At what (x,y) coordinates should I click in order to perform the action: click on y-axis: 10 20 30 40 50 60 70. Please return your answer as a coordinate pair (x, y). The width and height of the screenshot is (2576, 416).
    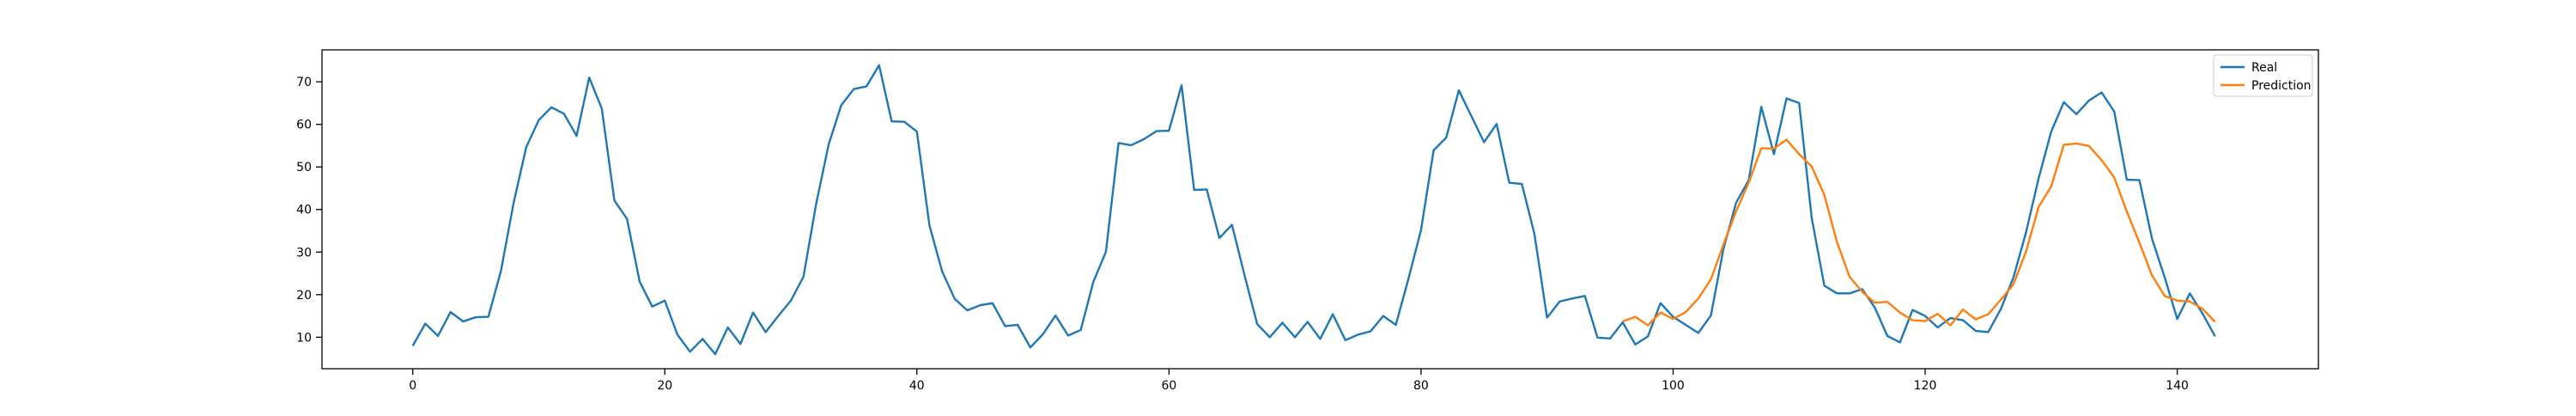
    Looking at the image, I should click on (309, 211).